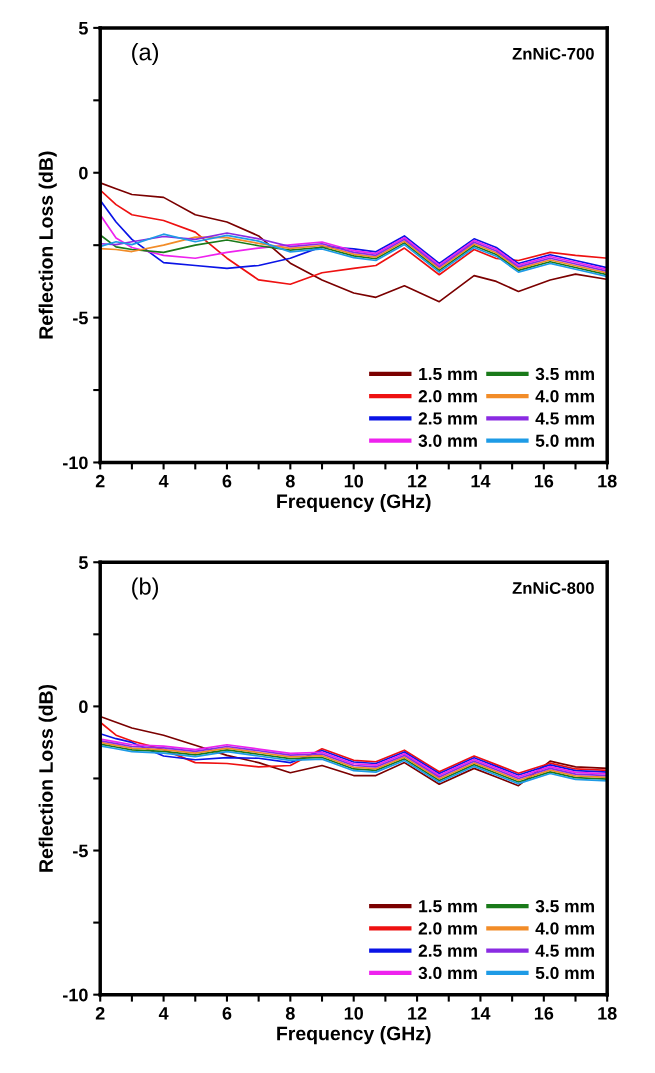 The image size is (655, 1073). What do you see at coordinates (553, 587) in the screenshot?
I see `annotation: ZnNiC-800` at bounding box center [553, 587].